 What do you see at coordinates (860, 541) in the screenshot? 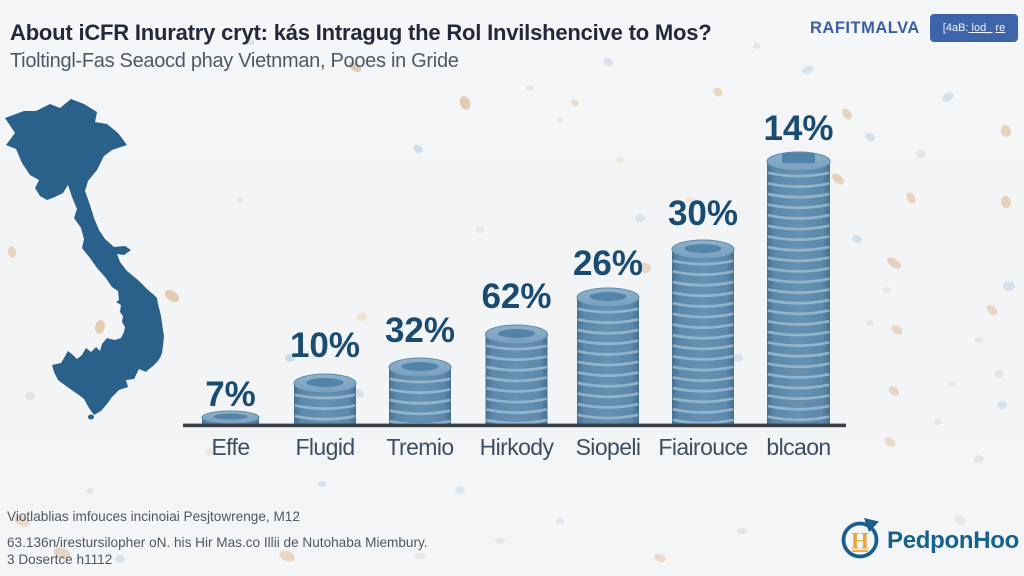
I see `svg-text: H` at bounding box center [860, 541].